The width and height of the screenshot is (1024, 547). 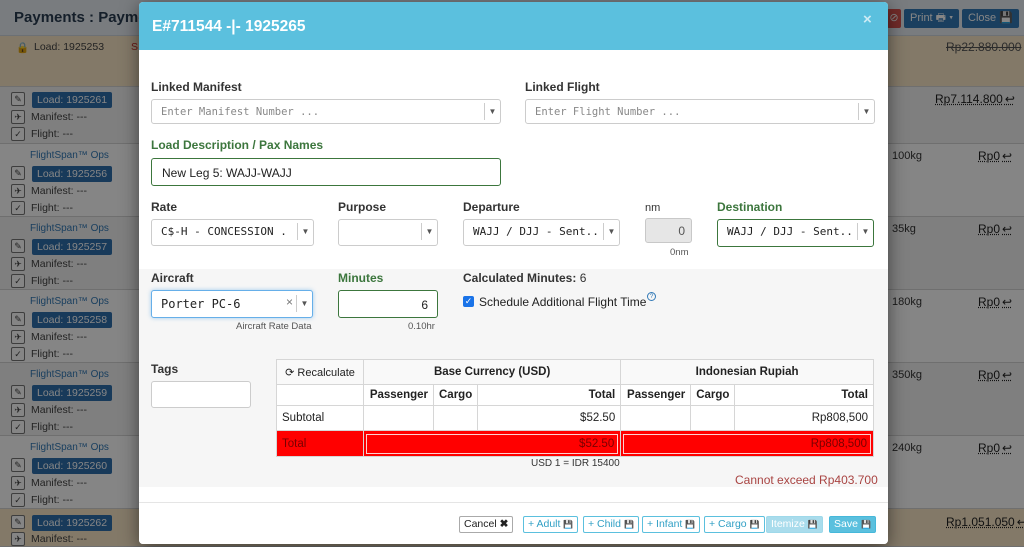 I want to click on save-button: Save 💾, so click(x=852, y=524).